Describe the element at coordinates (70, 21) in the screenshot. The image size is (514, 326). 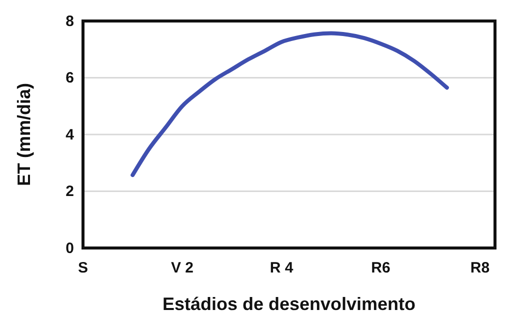
I see `y-tick-label: 8` at that location.